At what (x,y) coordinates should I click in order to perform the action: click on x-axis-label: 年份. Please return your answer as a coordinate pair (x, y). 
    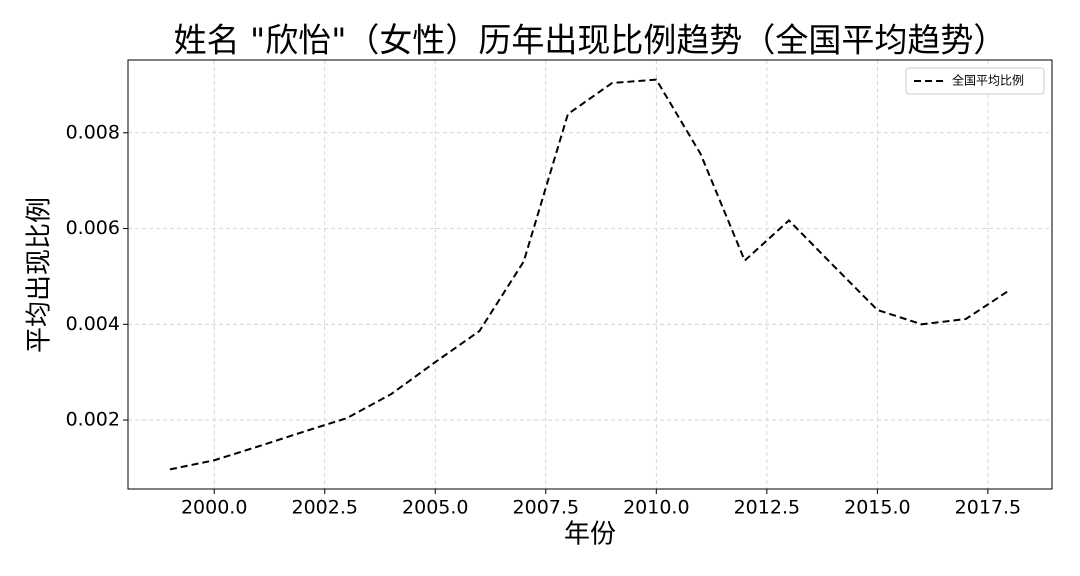
    Looking at the image, I should click on (590, 535).